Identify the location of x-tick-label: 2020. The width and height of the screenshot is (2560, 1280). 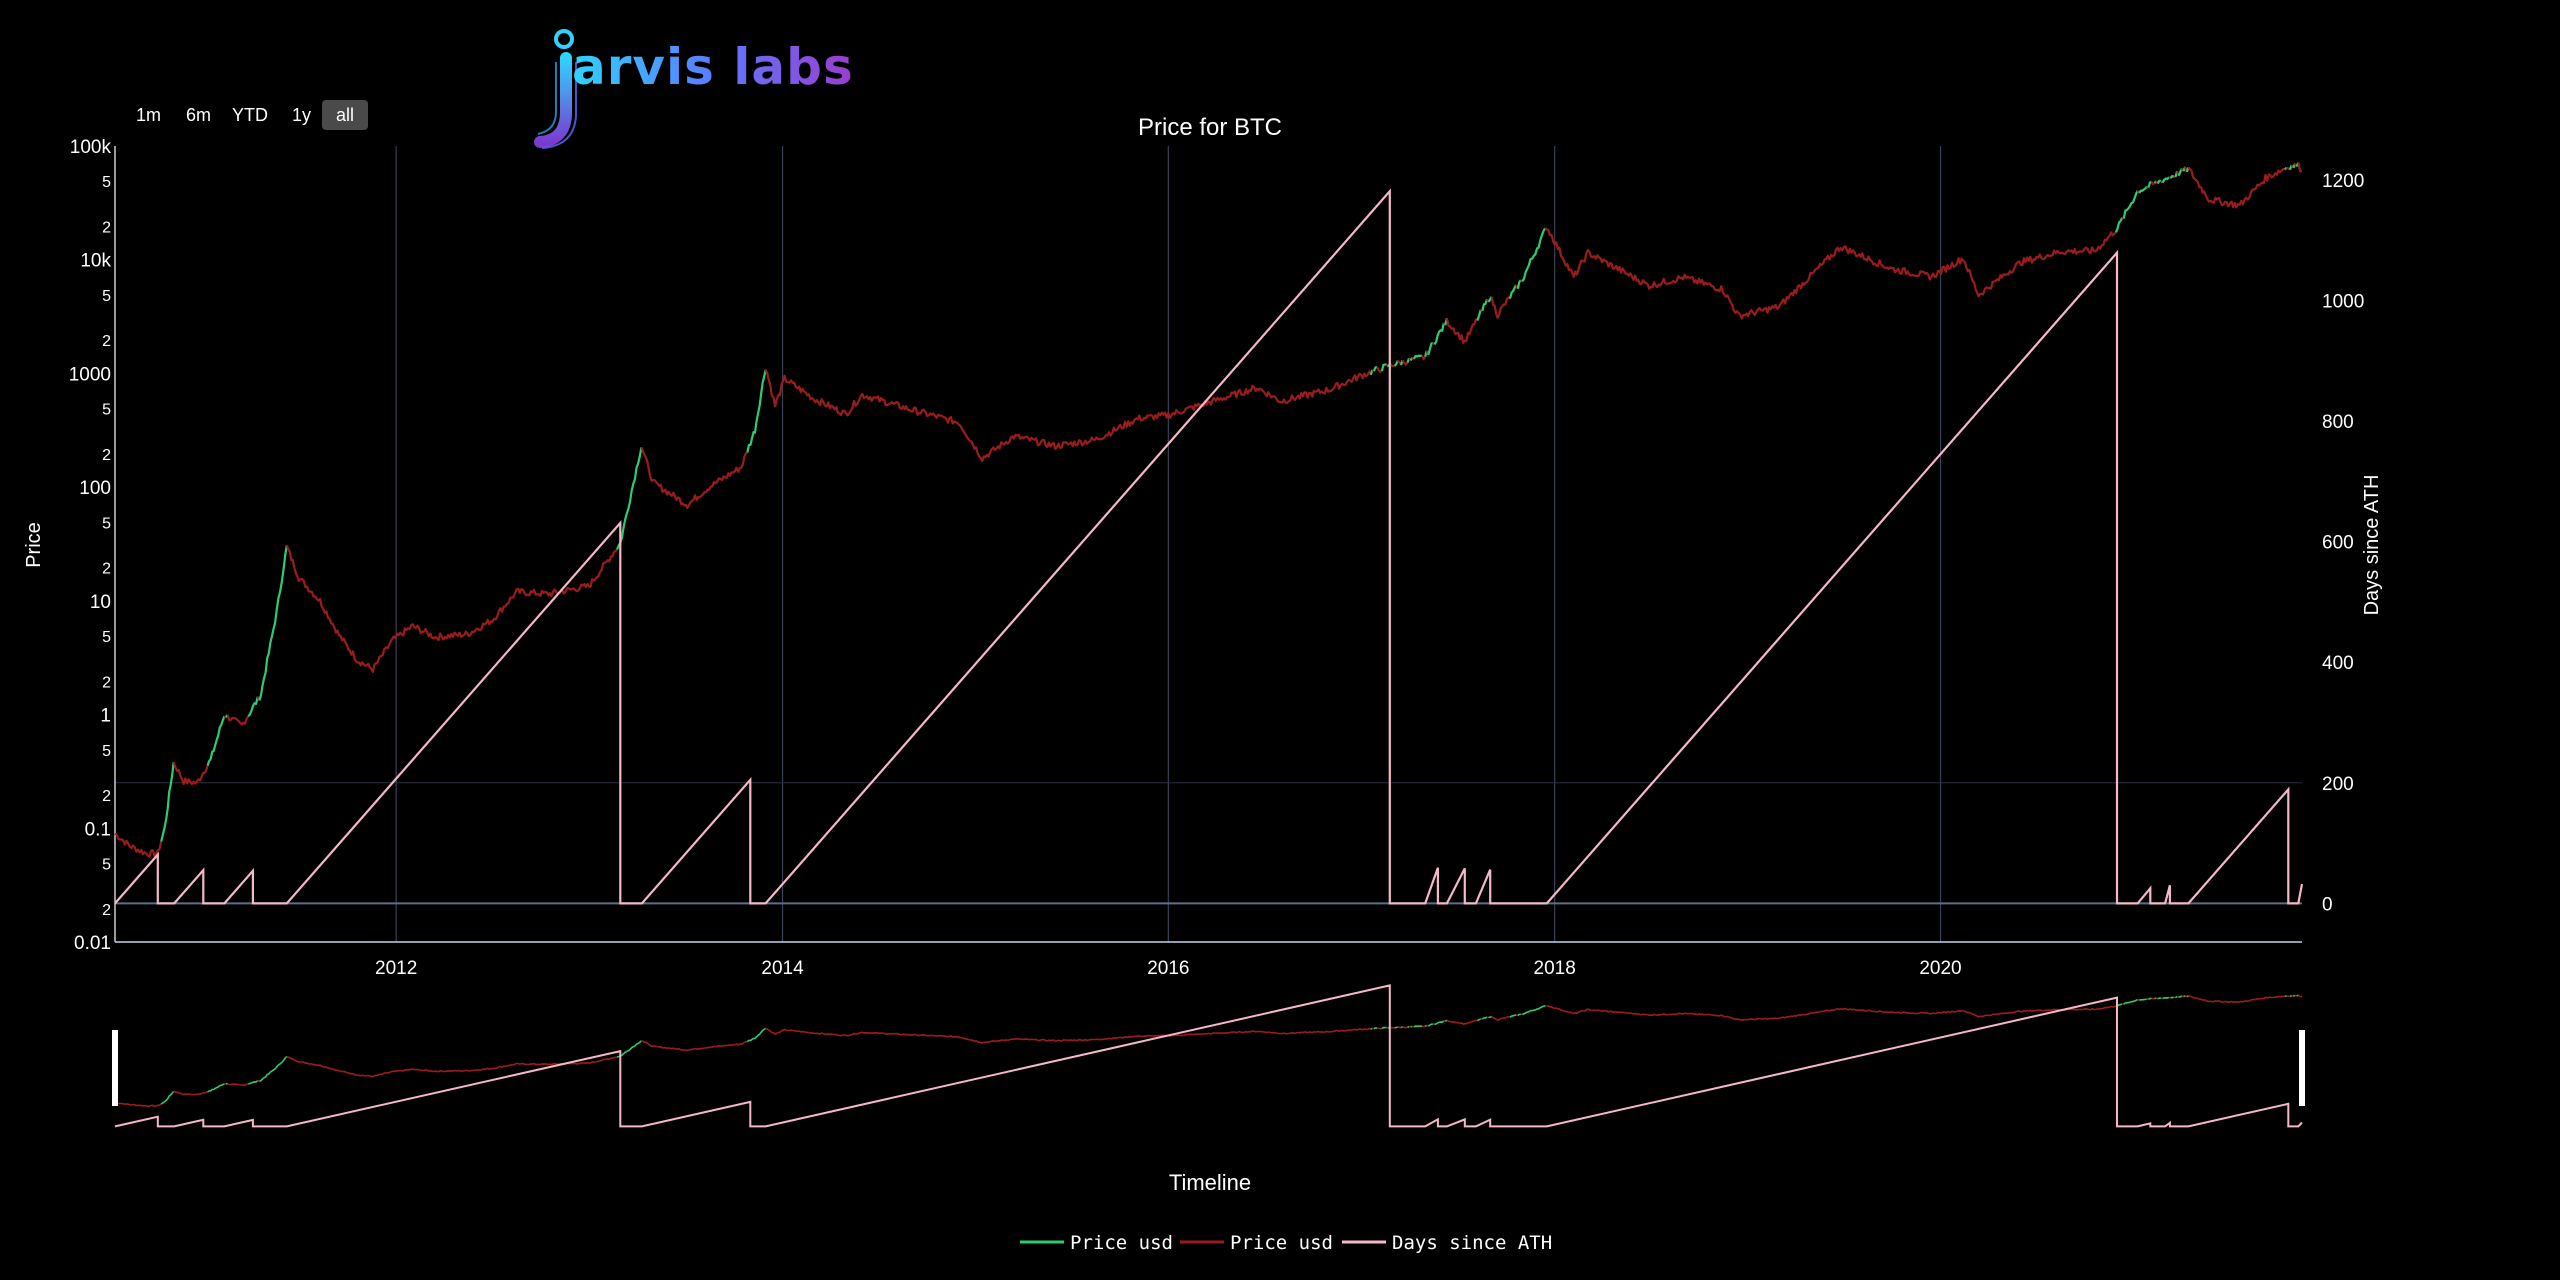
(1940, 968).